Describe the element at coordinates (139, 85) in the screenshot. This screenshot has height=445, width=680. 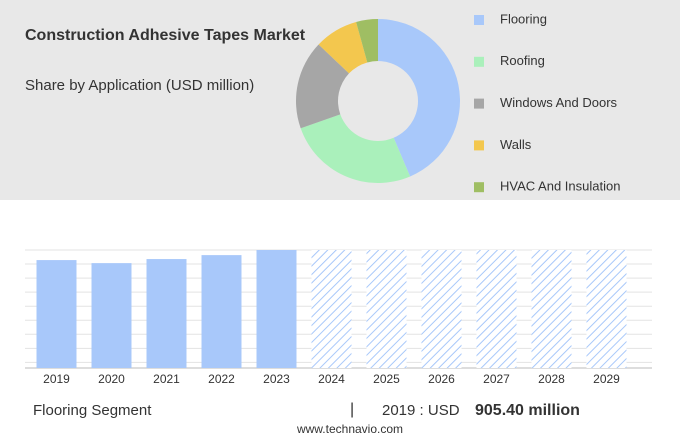
I see `chart-subtitle: Share by Application (USD million)` at that location.